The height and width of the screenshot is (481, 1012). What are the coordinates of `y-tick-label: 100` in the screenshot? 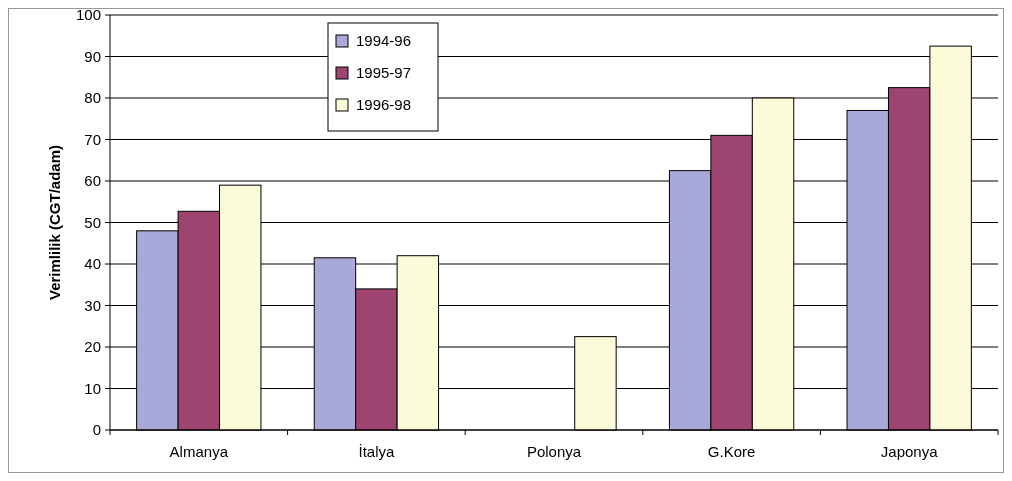 It's located at (88, 15).